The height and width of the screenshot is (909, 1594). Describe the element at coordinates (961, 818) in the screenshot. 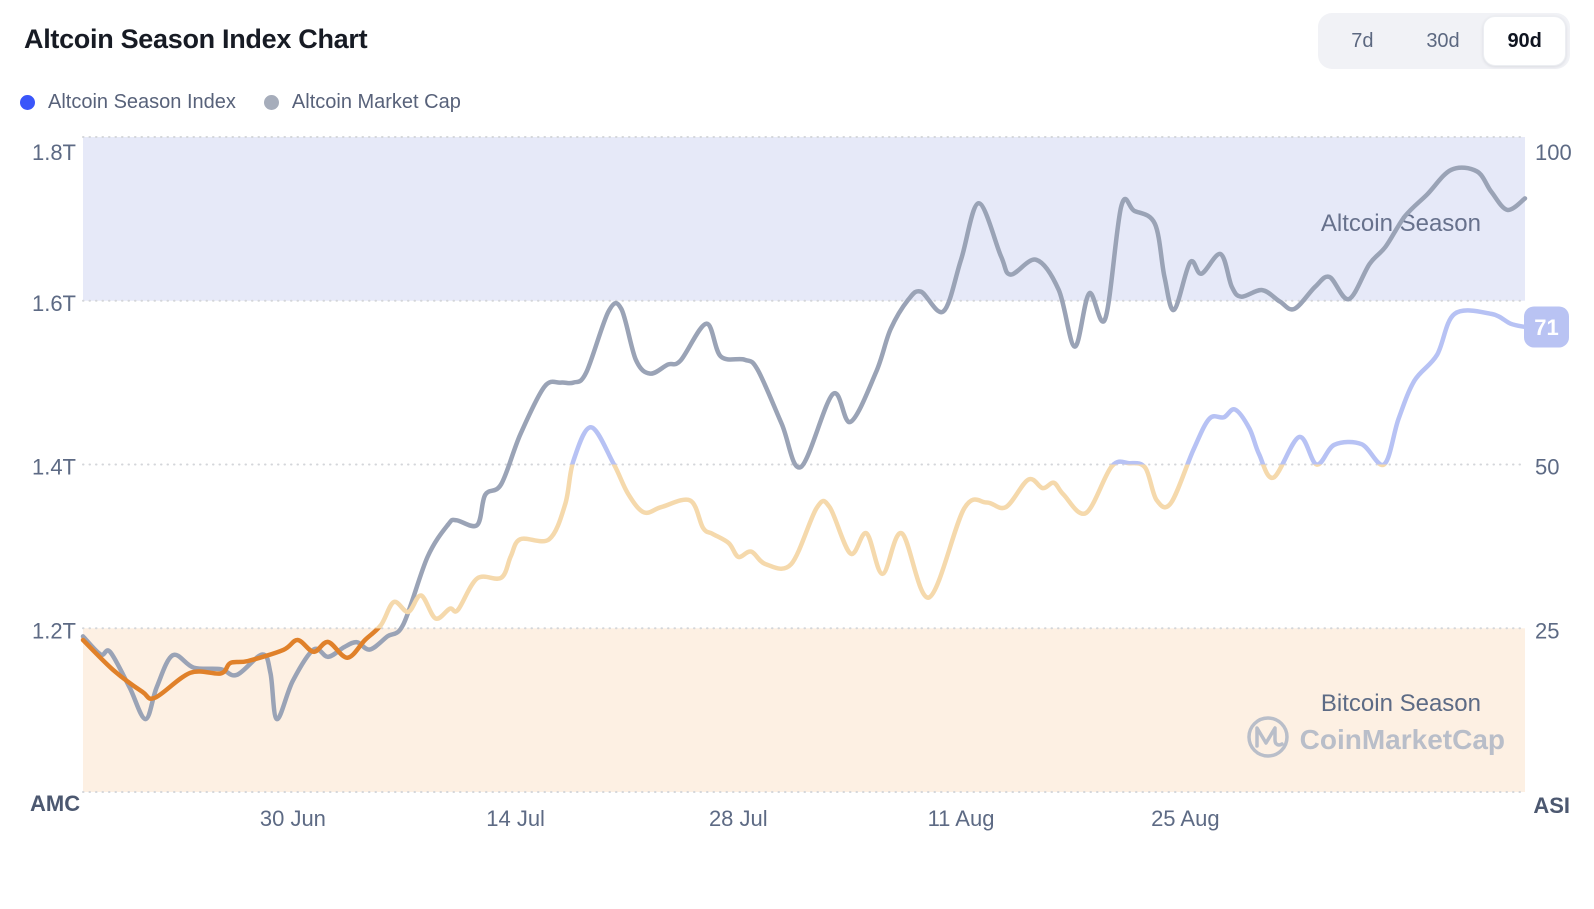

I see `x-axis-date-label: 11 Aug` at that location.